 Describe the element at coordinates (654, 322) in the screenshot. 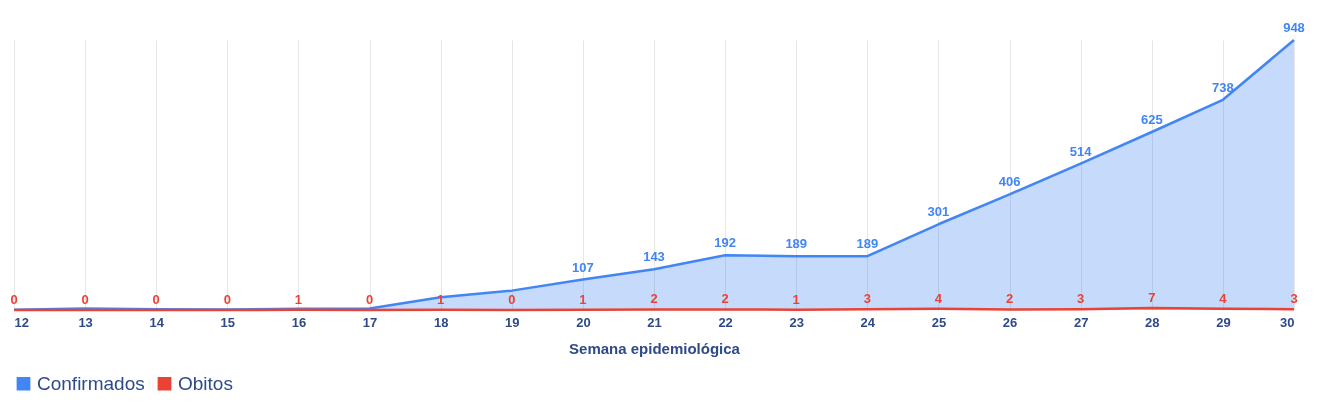

I see `x-tick-label: 21` at that location.